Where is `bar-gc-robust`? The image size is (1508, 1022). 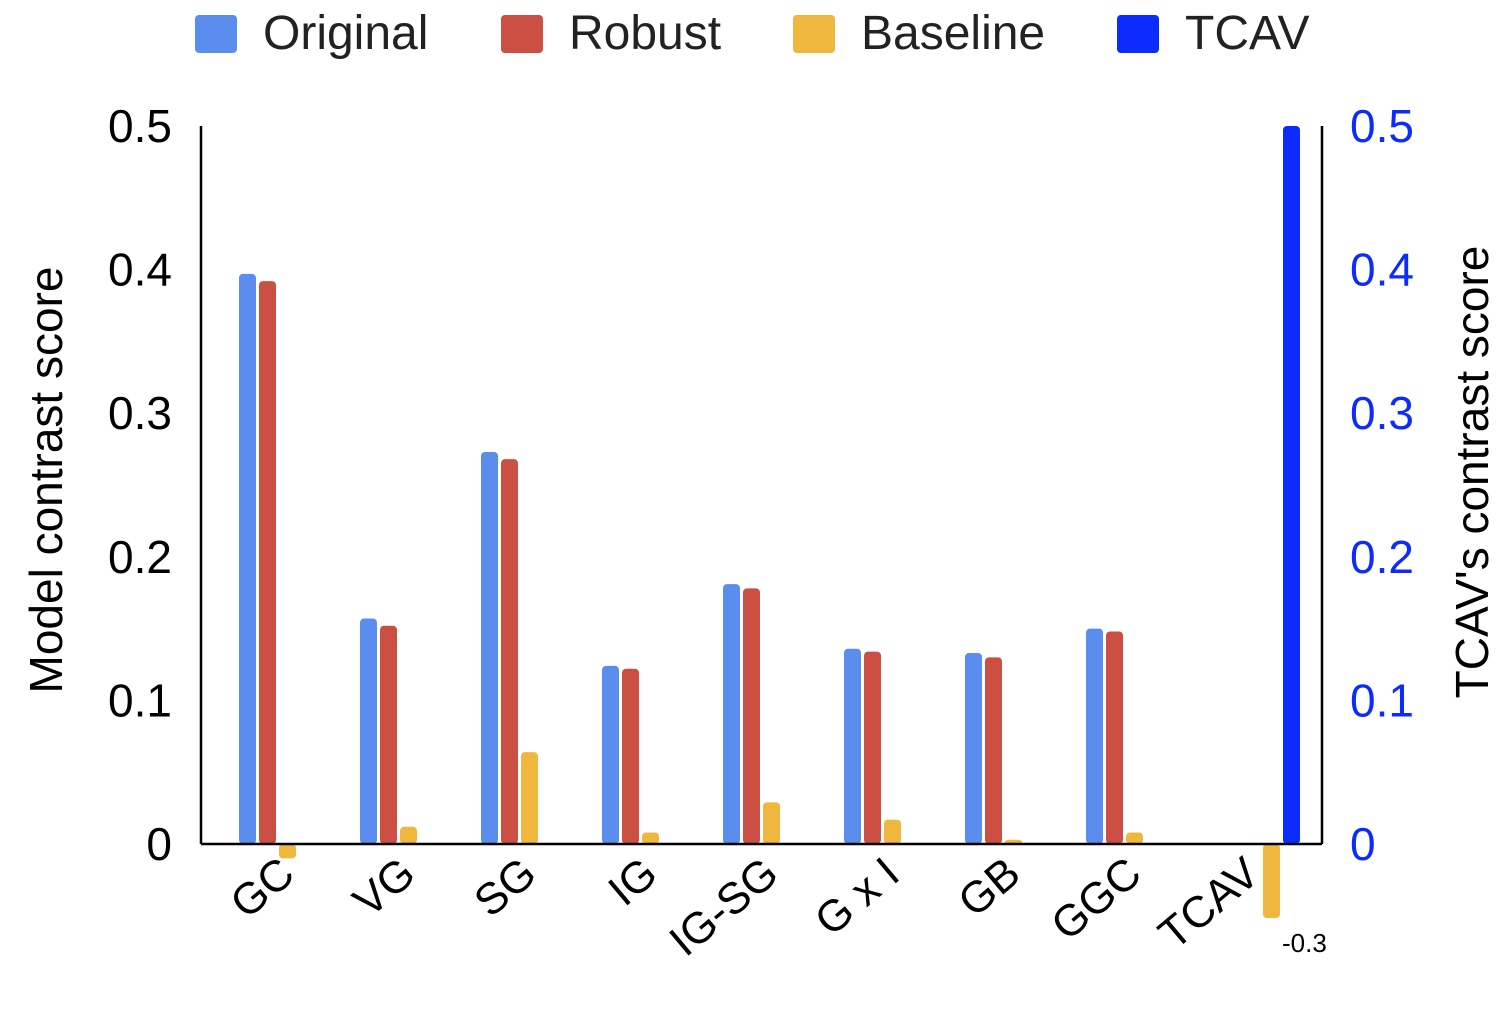 bar-gc-robust is located at coordinates (267, 562).